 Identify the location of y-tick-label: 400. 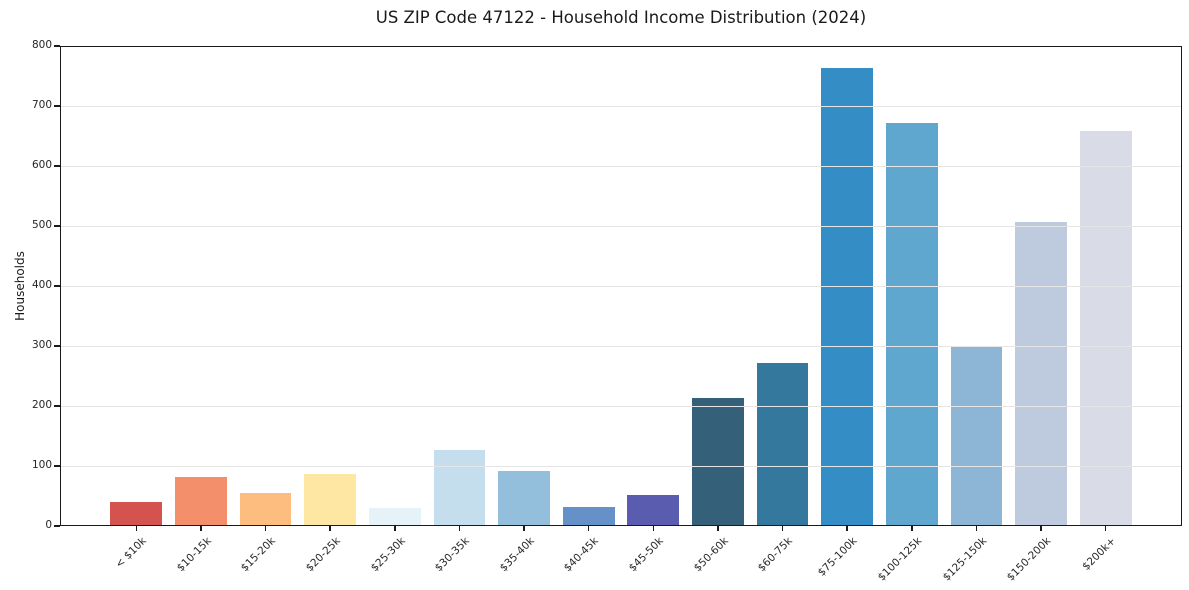
(41, 285).